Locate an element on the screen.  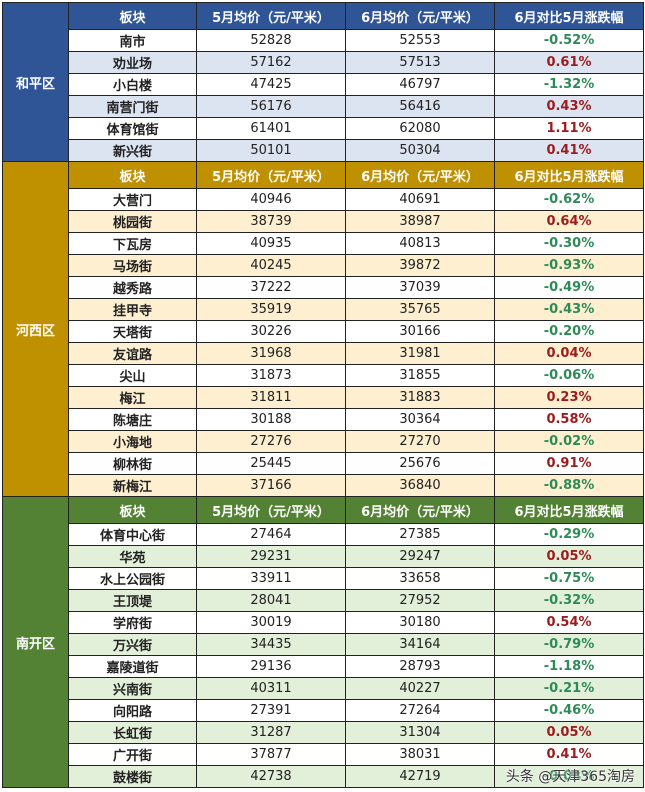
block-name: 下瓦房 is located at coordinates (132, 243).